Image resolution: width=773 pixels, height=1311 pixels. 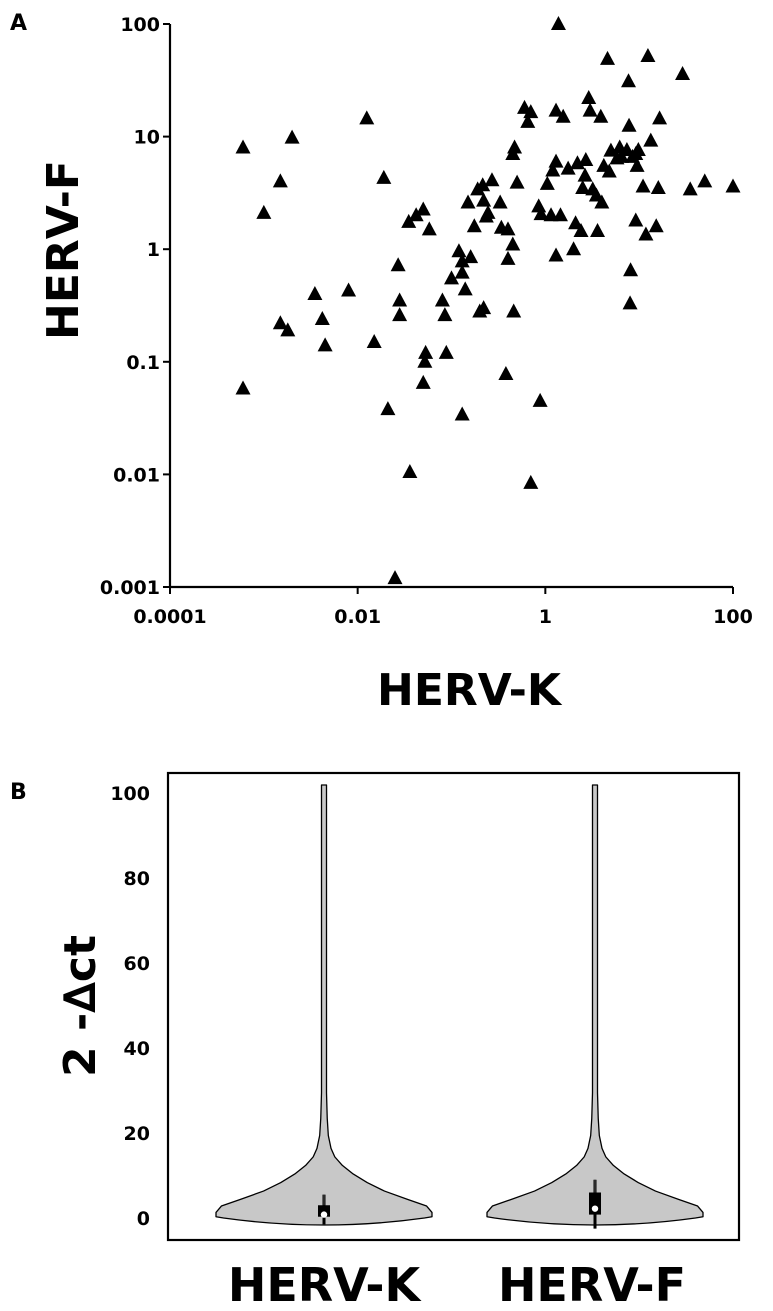 I want to click on y-tick-label: 0.1, so click(x=143, y=363).